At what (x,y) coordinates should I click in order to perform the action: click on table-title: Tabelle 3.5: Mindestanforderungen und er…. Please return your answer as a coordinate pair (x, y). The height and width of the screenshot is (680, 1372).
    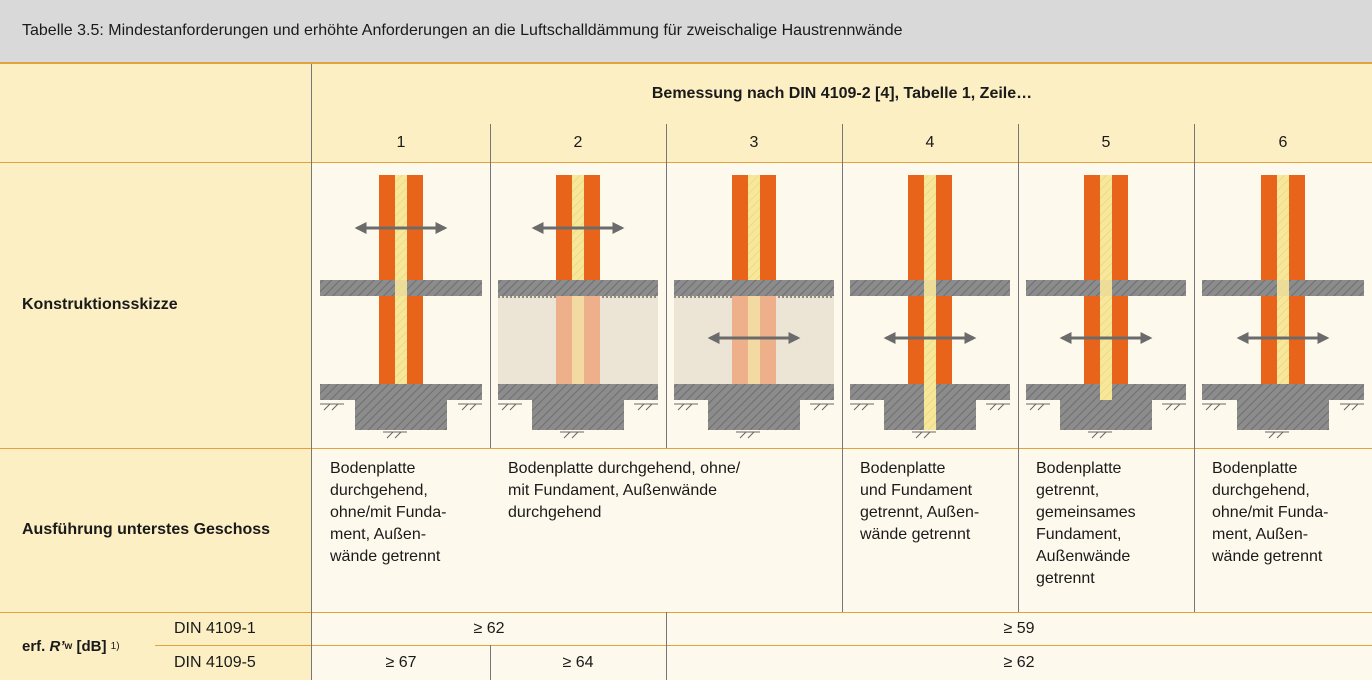
    Looking at the image, I should click on (686, 31).